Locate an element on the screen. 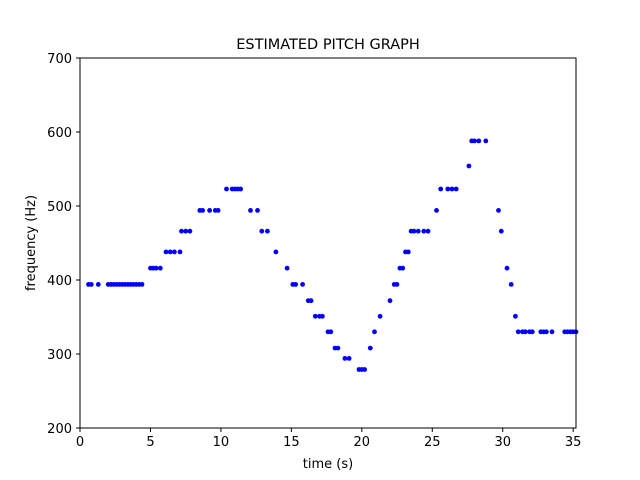 This screenshot has height=480, width=640. x-tick-label: 0 is located at coordinates (80, 442).